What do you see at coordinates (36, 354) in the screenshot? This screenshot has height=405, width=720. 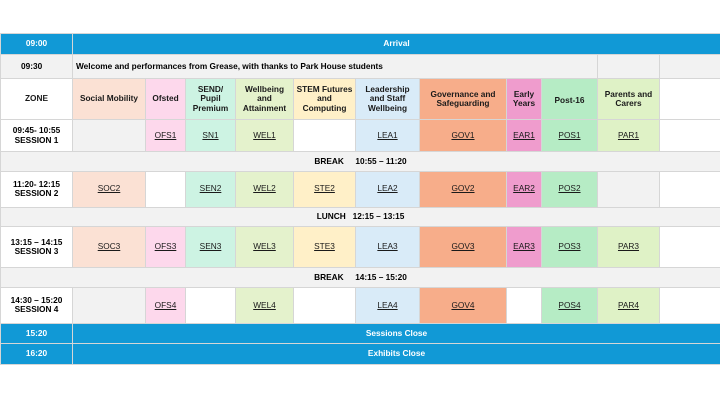 I see `exhibits-close-time: 16:20` at bounding box center [36, 354].